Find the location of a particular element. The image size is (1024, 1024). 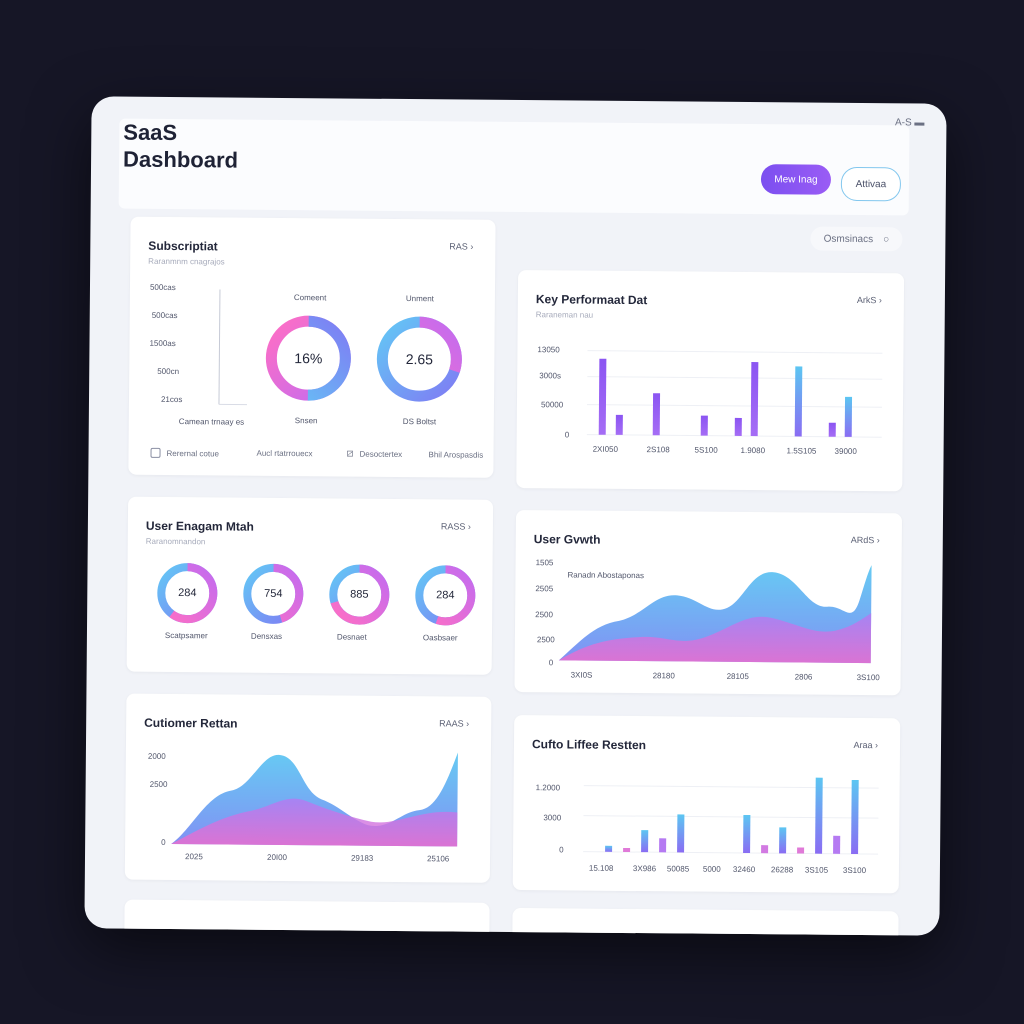

axis-label: 21cos is located at coordinates (171, 399).